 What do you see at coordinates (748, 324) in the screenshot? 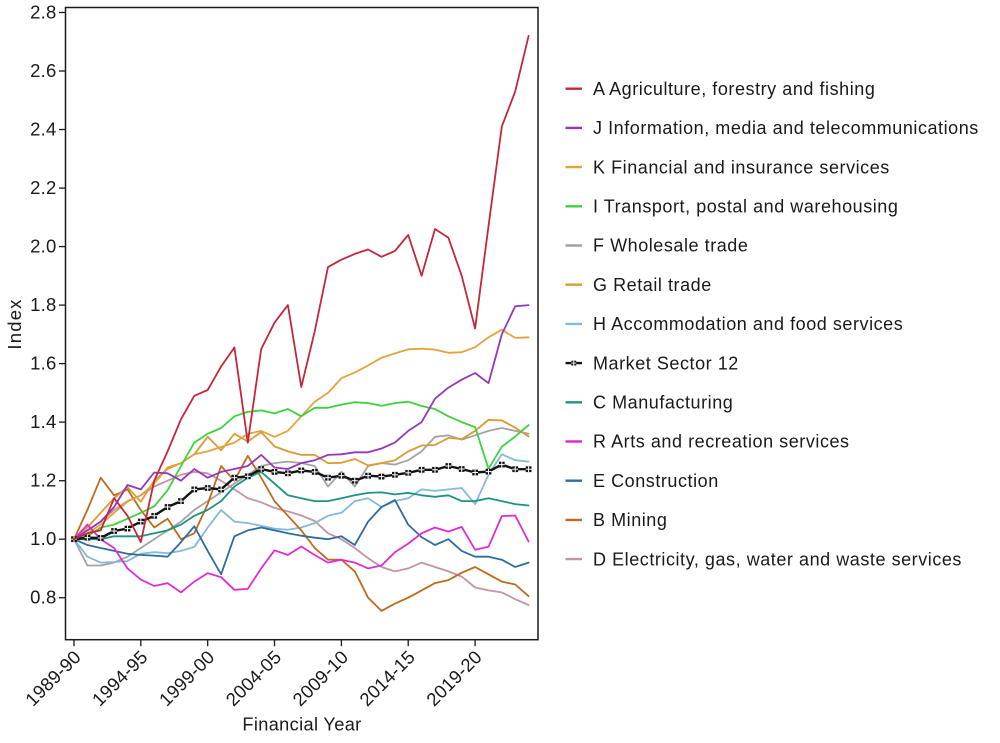
I see `svg-text:H Accommodation and food servi: H Accommodation and food services` at bounding box center [748, 324].